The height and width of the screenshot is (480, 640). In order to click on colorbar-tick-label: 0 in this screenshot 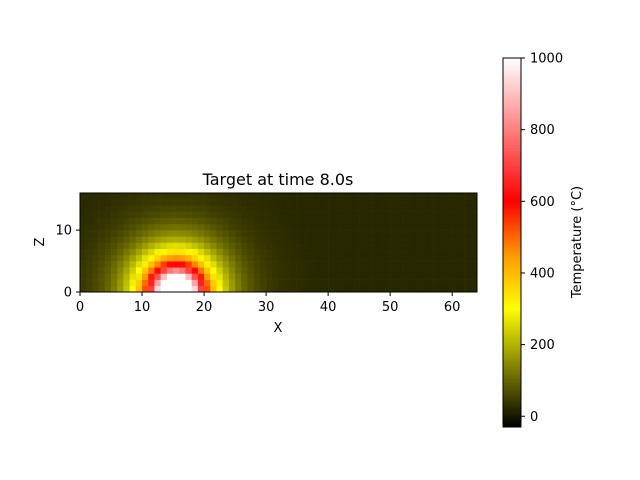, I will do `click(534, 417)`.